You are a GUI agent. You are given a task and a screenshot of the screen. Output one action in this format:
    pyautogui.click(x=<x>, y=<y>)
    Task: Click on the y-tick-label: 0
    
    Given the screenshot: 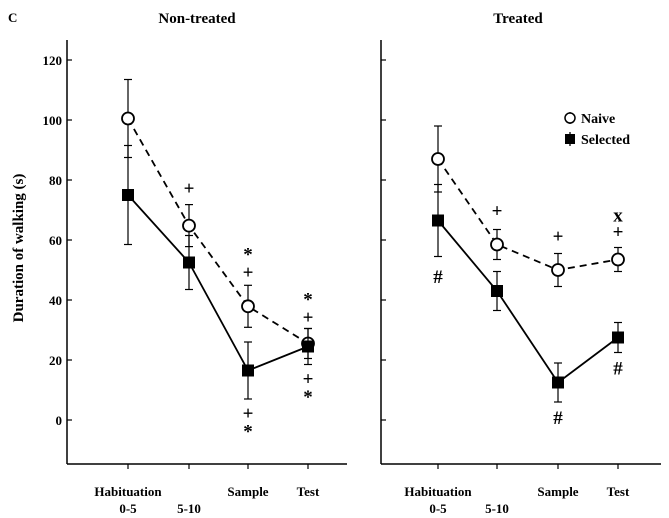 What is the action you would take?
    pyautogui.click(x=59, y=420)
    